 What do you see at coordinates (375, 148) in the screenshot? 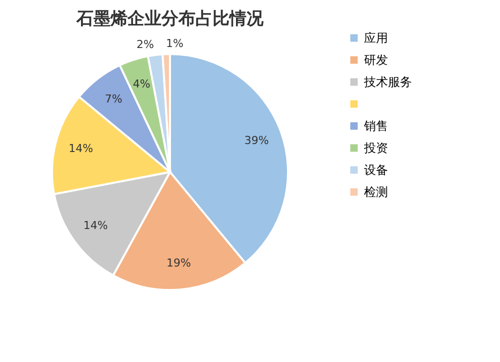
I see `legend-label: 投资` at bounding box center [375, 148].